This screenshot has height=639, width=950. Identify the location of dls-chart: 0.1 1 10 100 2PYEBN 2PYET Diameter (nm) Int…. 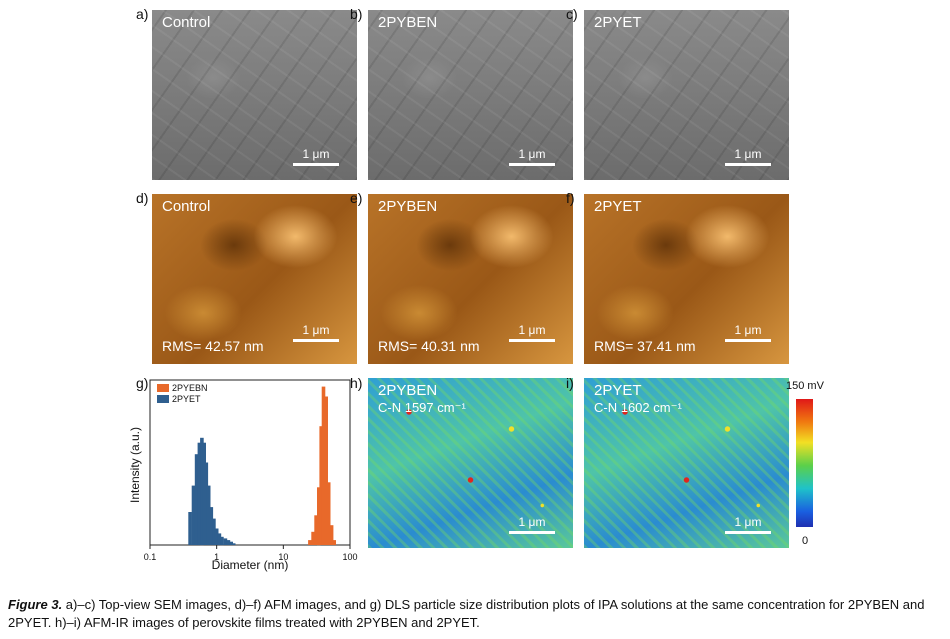
(243, 475).